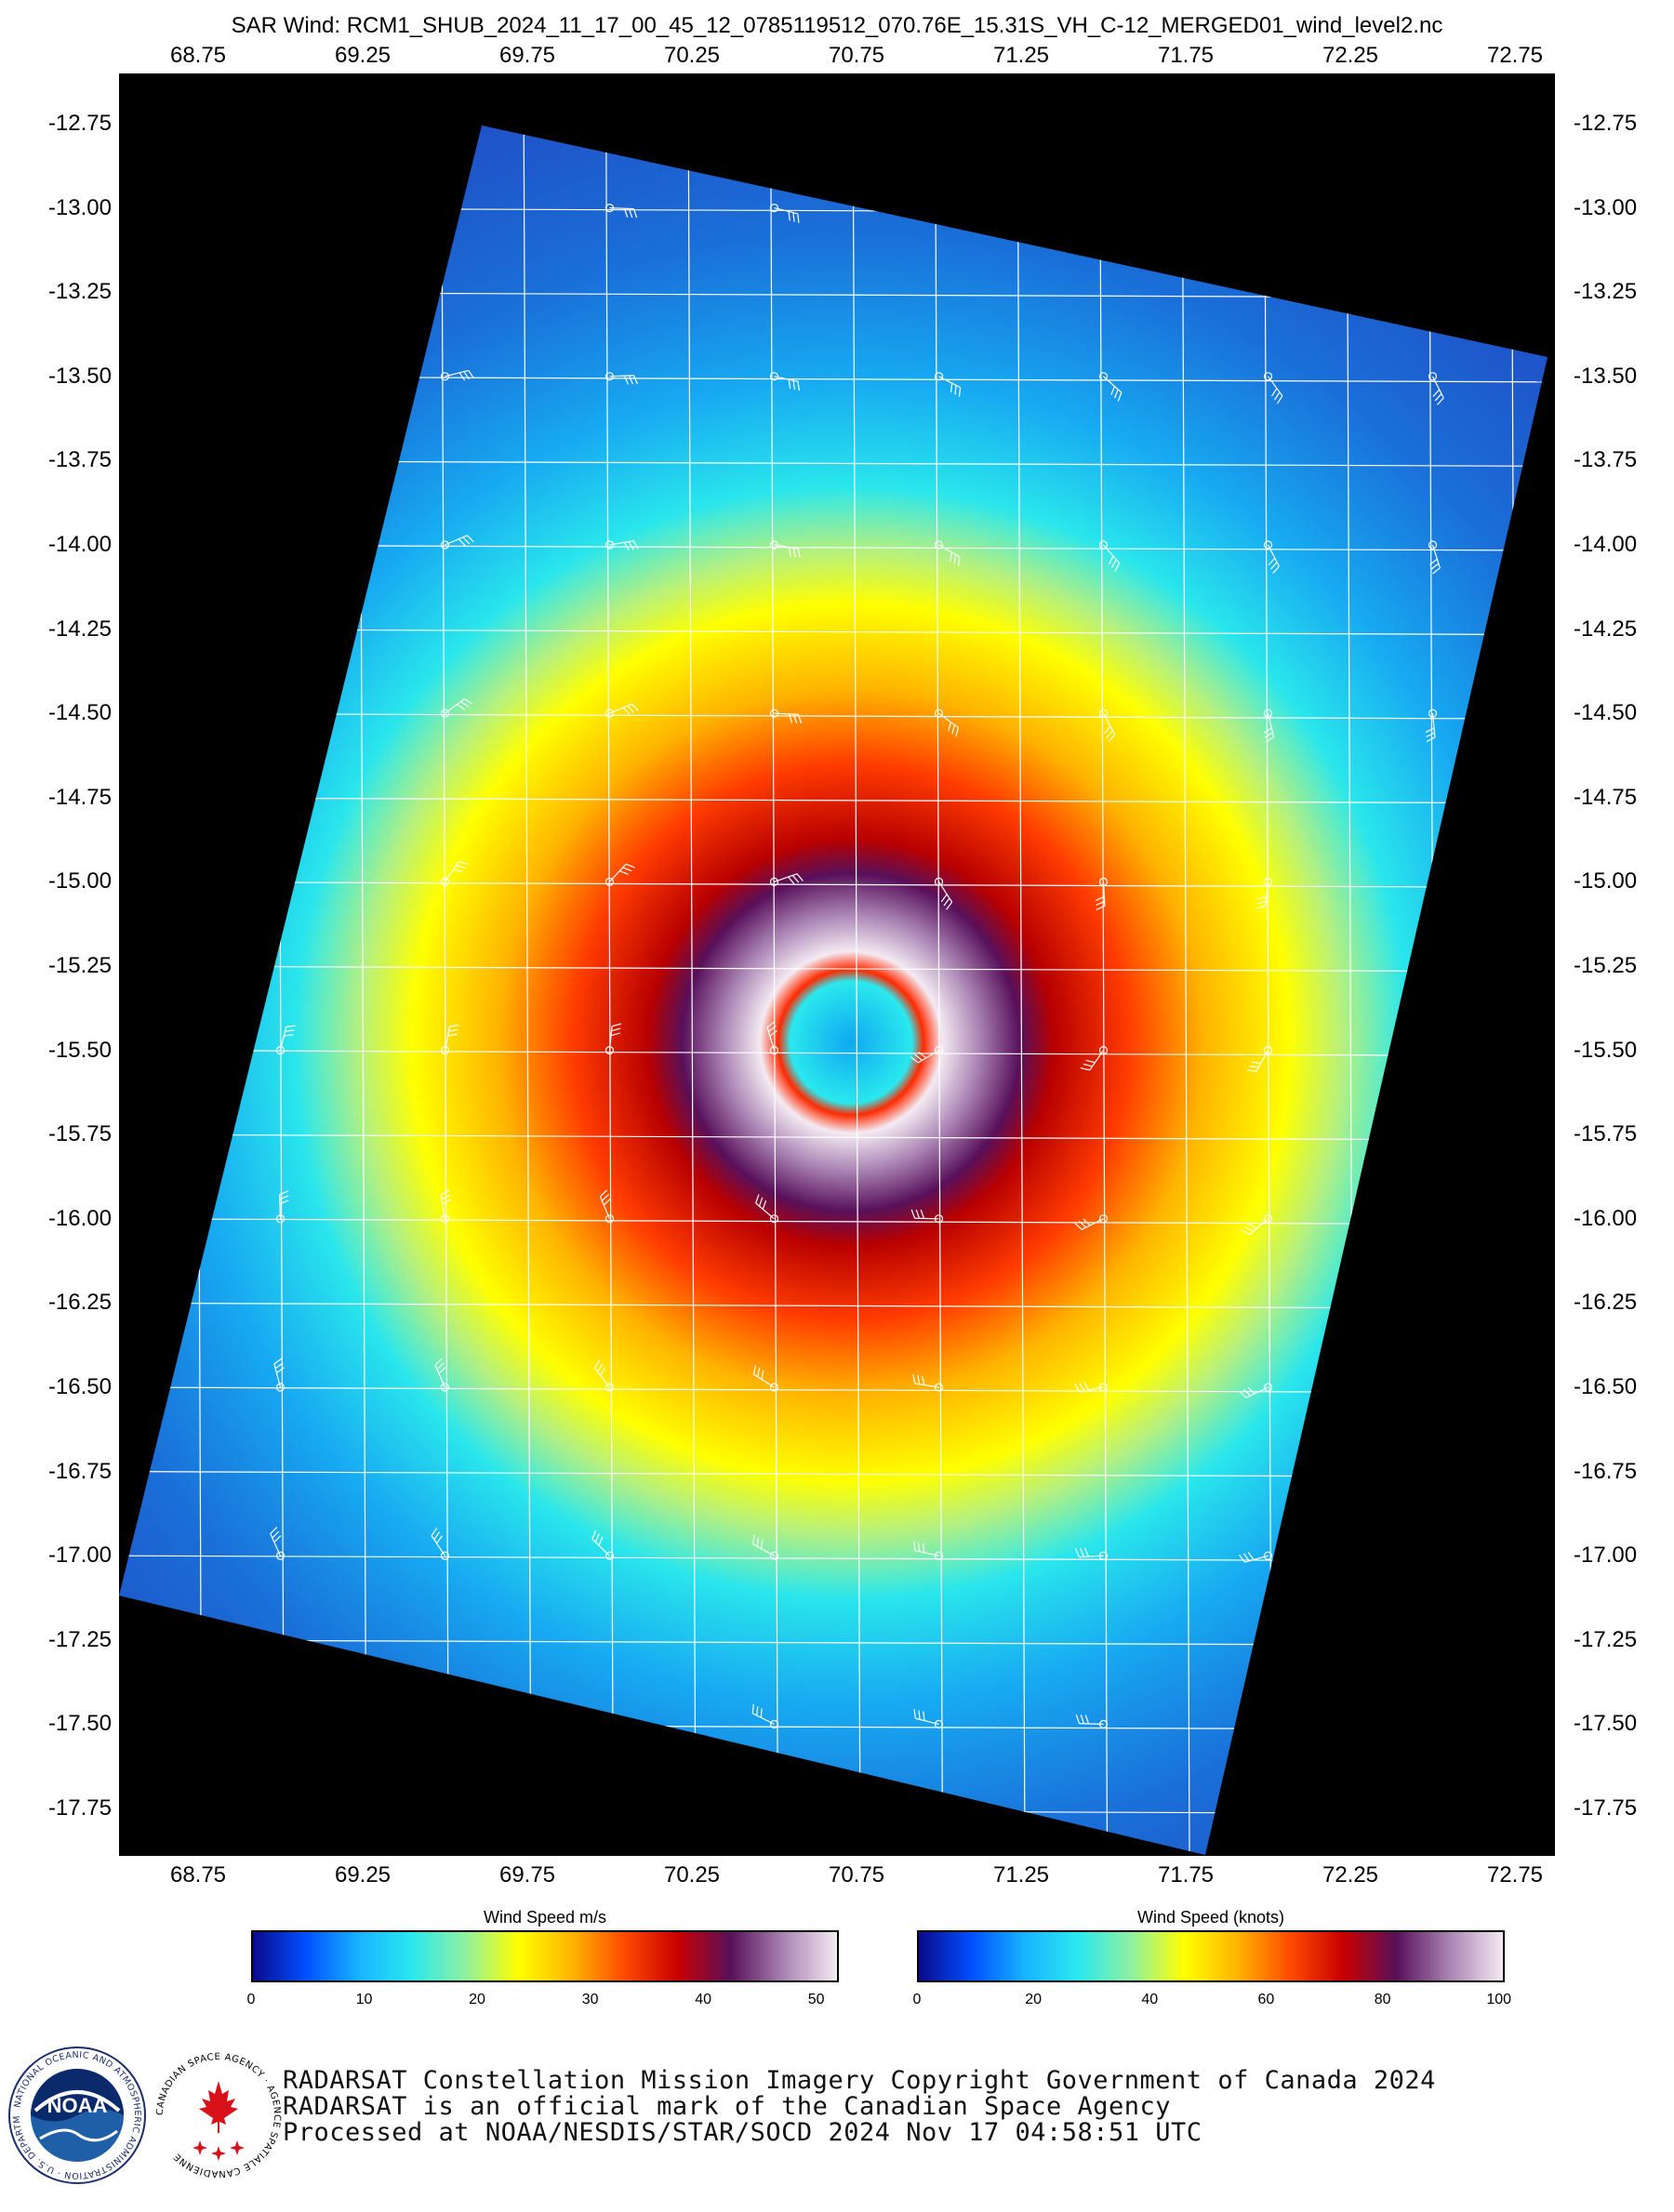  What do you see at coordinates (1382, 1999) in the screenshot?
I see `colorbar-tick-label: 80` at bounding box center [1382, 1999].